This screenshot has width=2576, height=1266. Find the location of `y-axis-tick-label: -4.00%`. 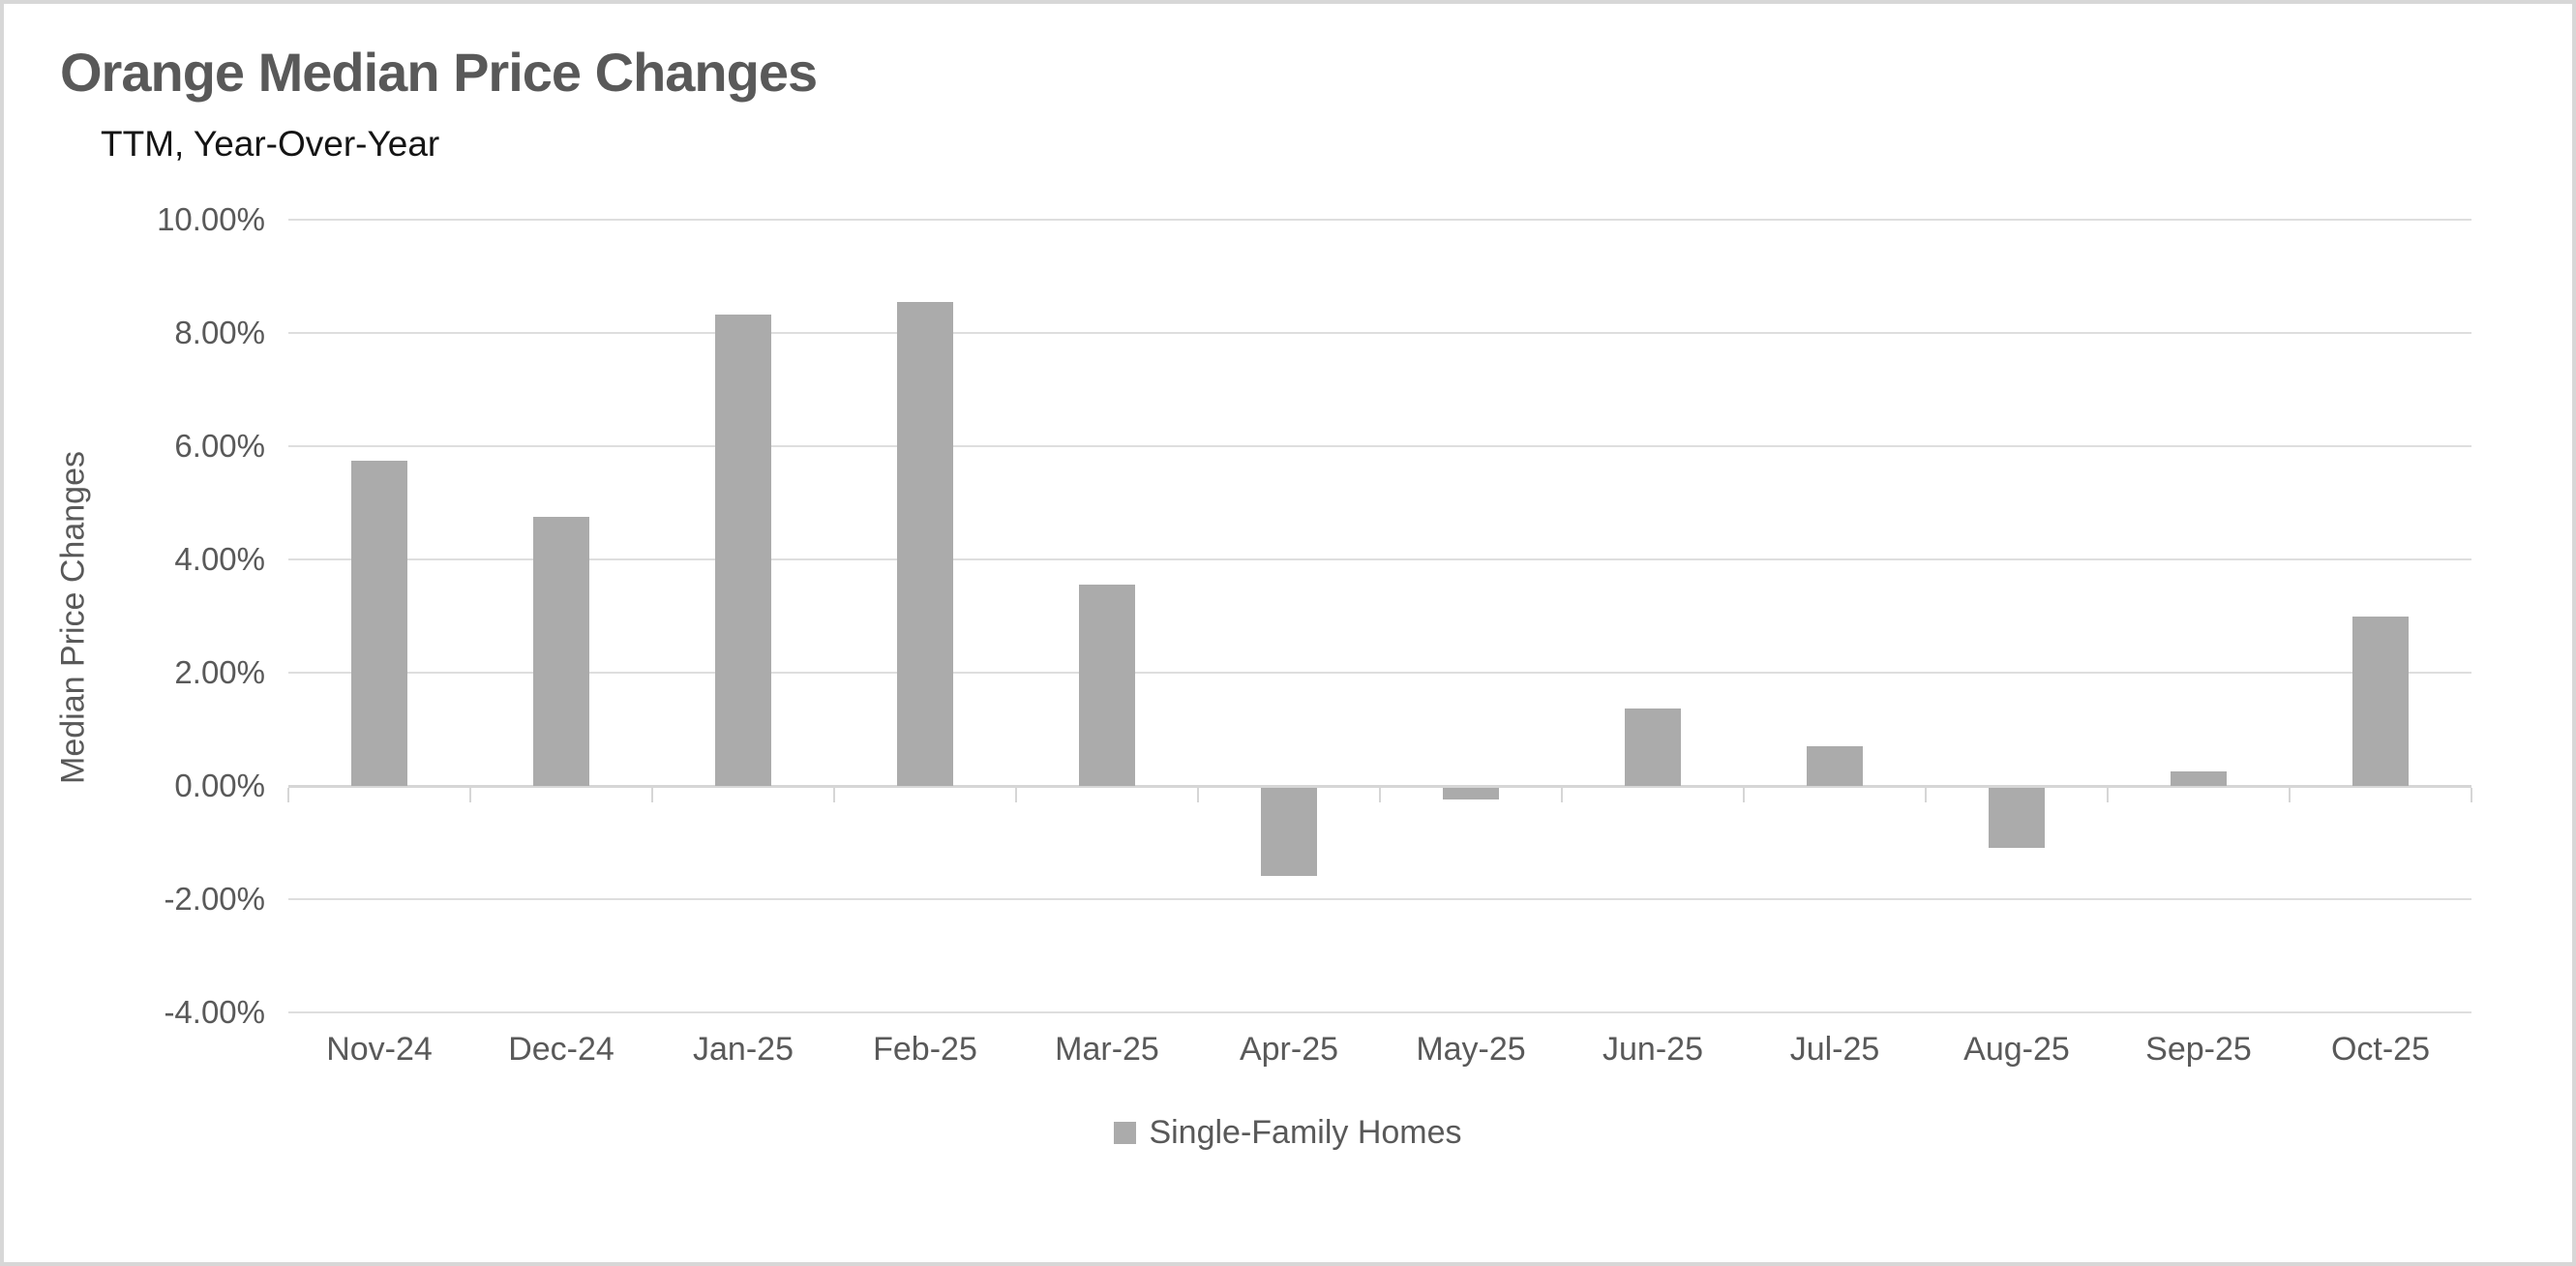

y-axis-tick-label: -4.00% is located at coordinates (214, 1012).